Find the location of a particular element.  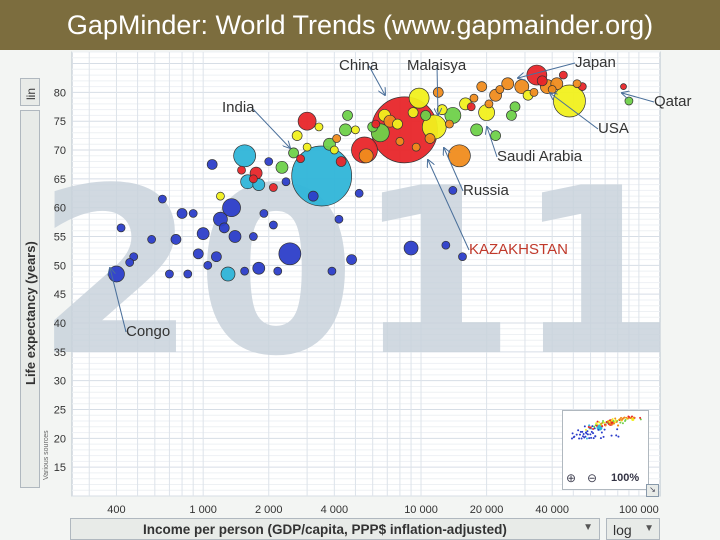

y-scale-selector: lin is located at coordinates (30, 92).